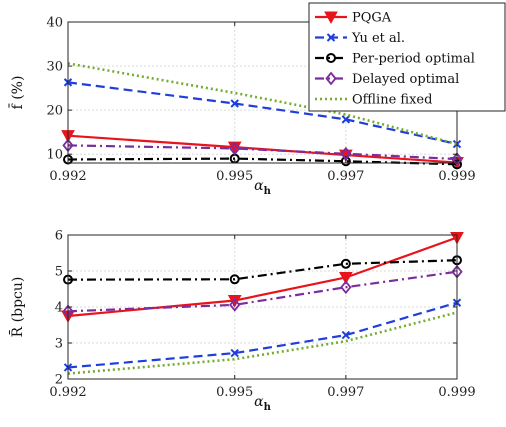  Describe the element at coordinates (54, 155) in the screenshot. I see `y-tick-label: 10` at that location.